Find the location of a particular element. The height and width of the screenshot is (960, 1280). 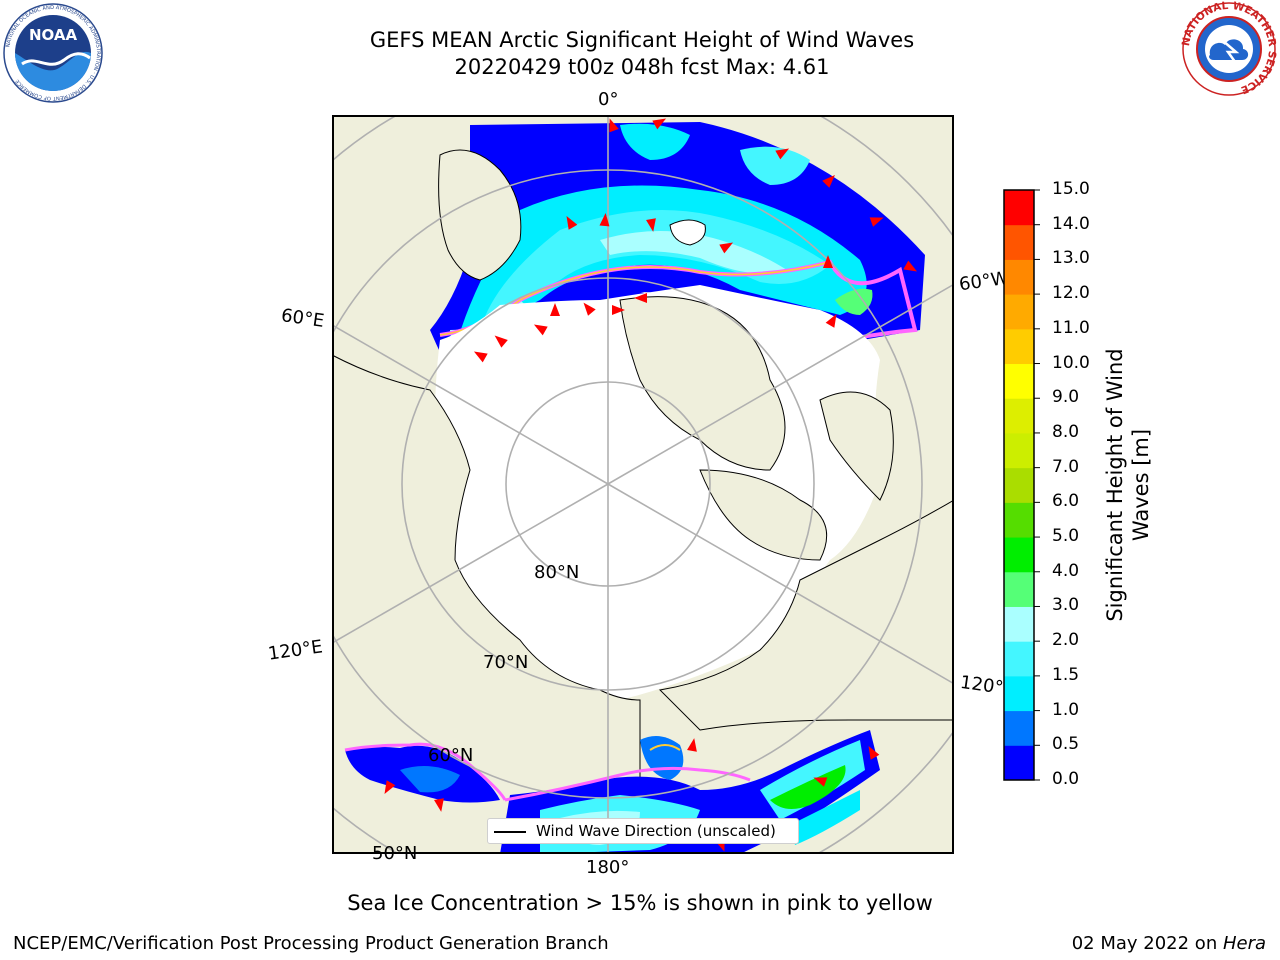

map-legend: Wind Wave Direction (unscaled) is located at coordinates (643, 831).